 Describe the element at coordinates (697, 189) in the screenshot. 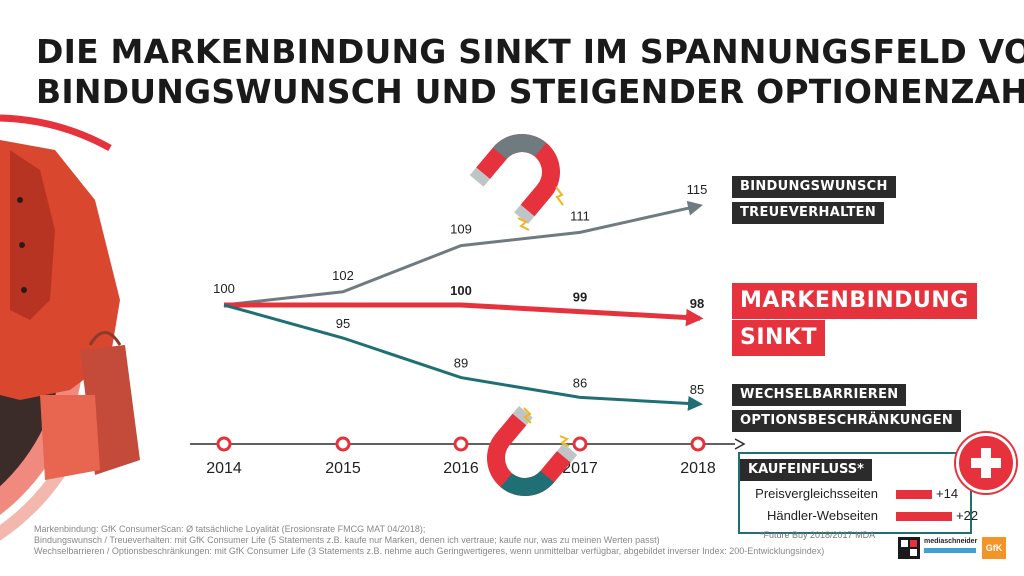

I see `data-label-bindungswunsch: 115` at that location.